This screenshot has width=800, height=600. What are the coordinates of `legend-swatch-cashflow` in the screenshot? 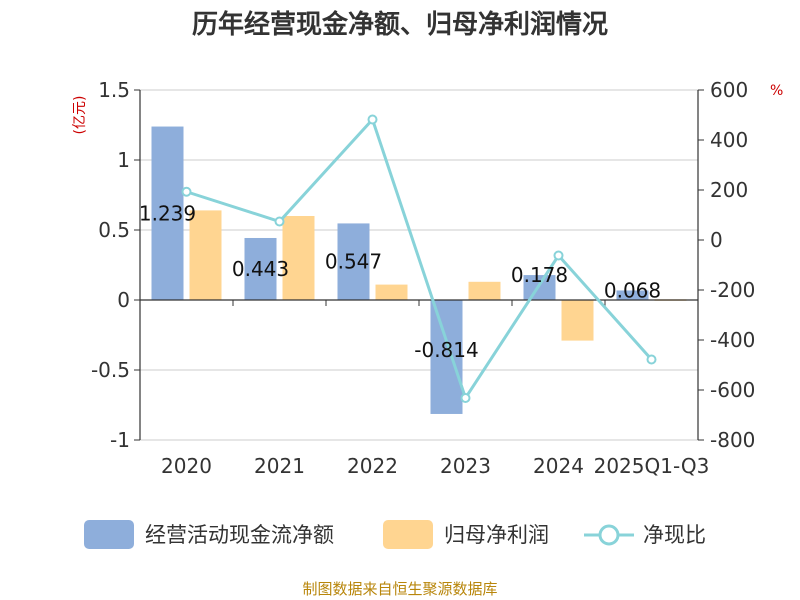 It's located at (109, 534).